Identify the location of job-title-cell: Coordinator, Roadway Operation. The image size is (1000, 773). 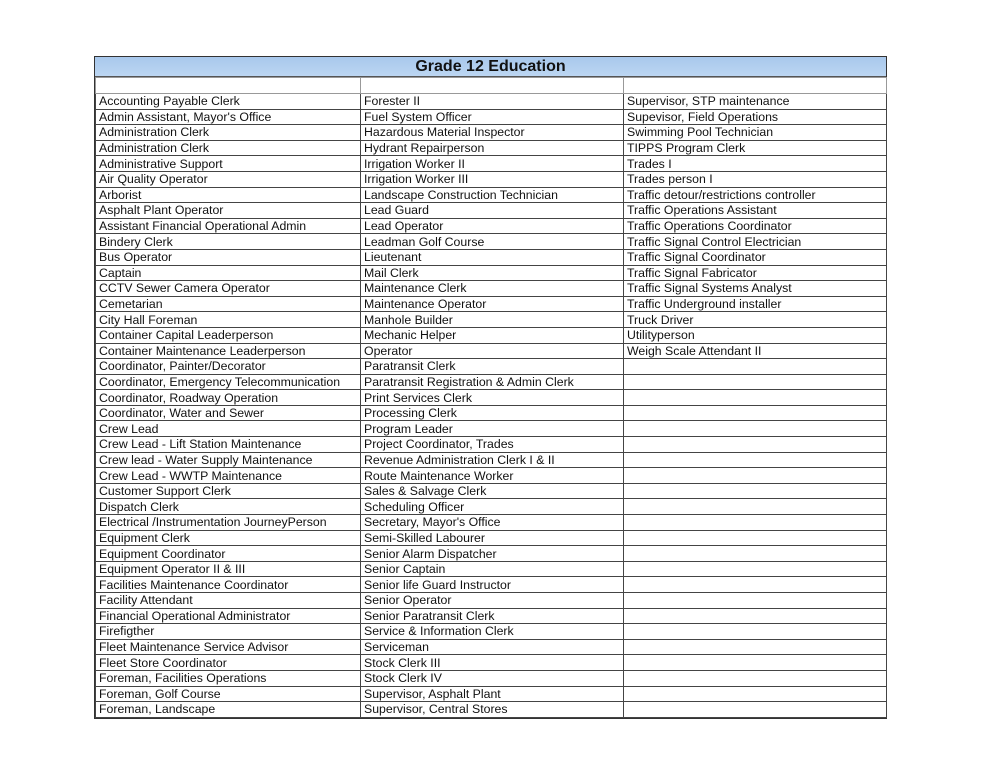
(228, 397).